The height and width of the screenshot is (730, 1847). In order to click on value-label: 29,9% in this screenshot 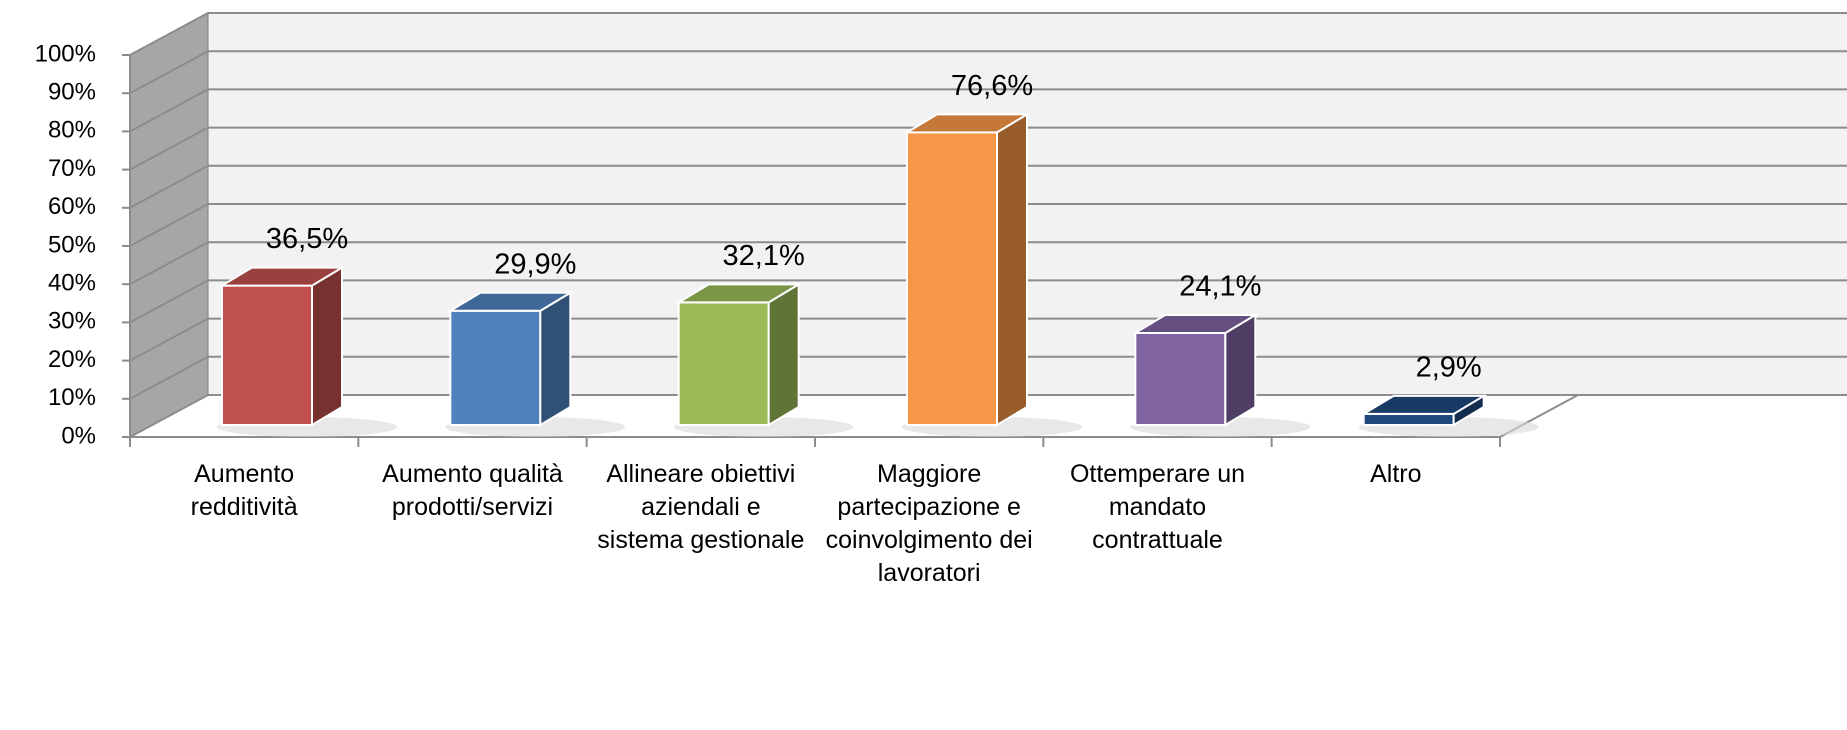, I will do `click(535, 264)`.